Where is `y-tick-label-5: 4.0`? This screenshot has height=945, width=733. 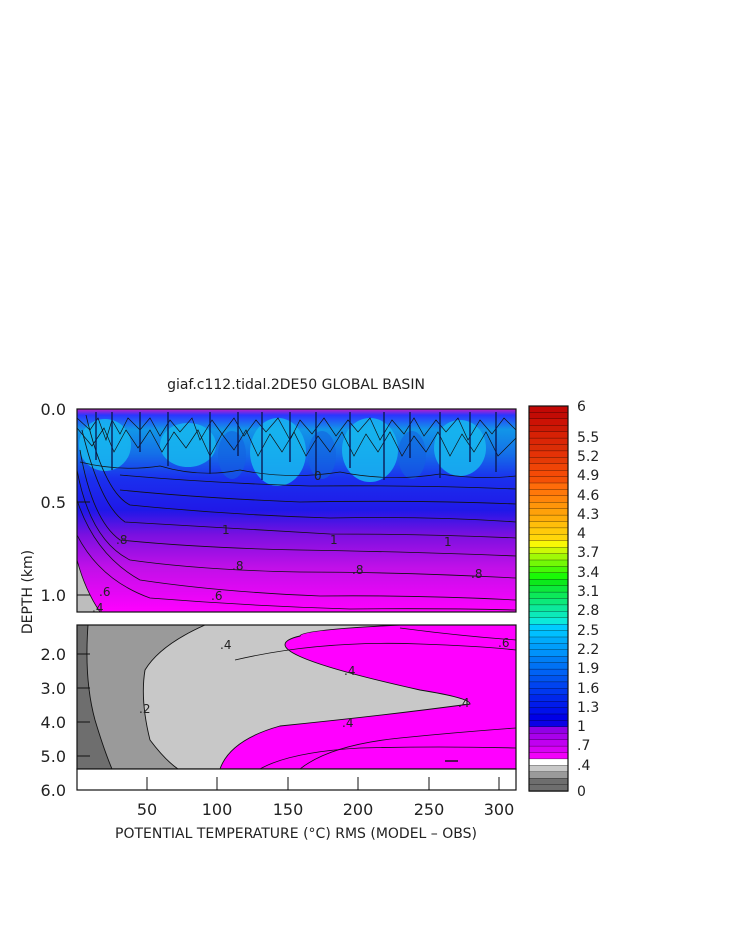
y-tick-label-5: 4.0 is located at coordinates (53, 722).